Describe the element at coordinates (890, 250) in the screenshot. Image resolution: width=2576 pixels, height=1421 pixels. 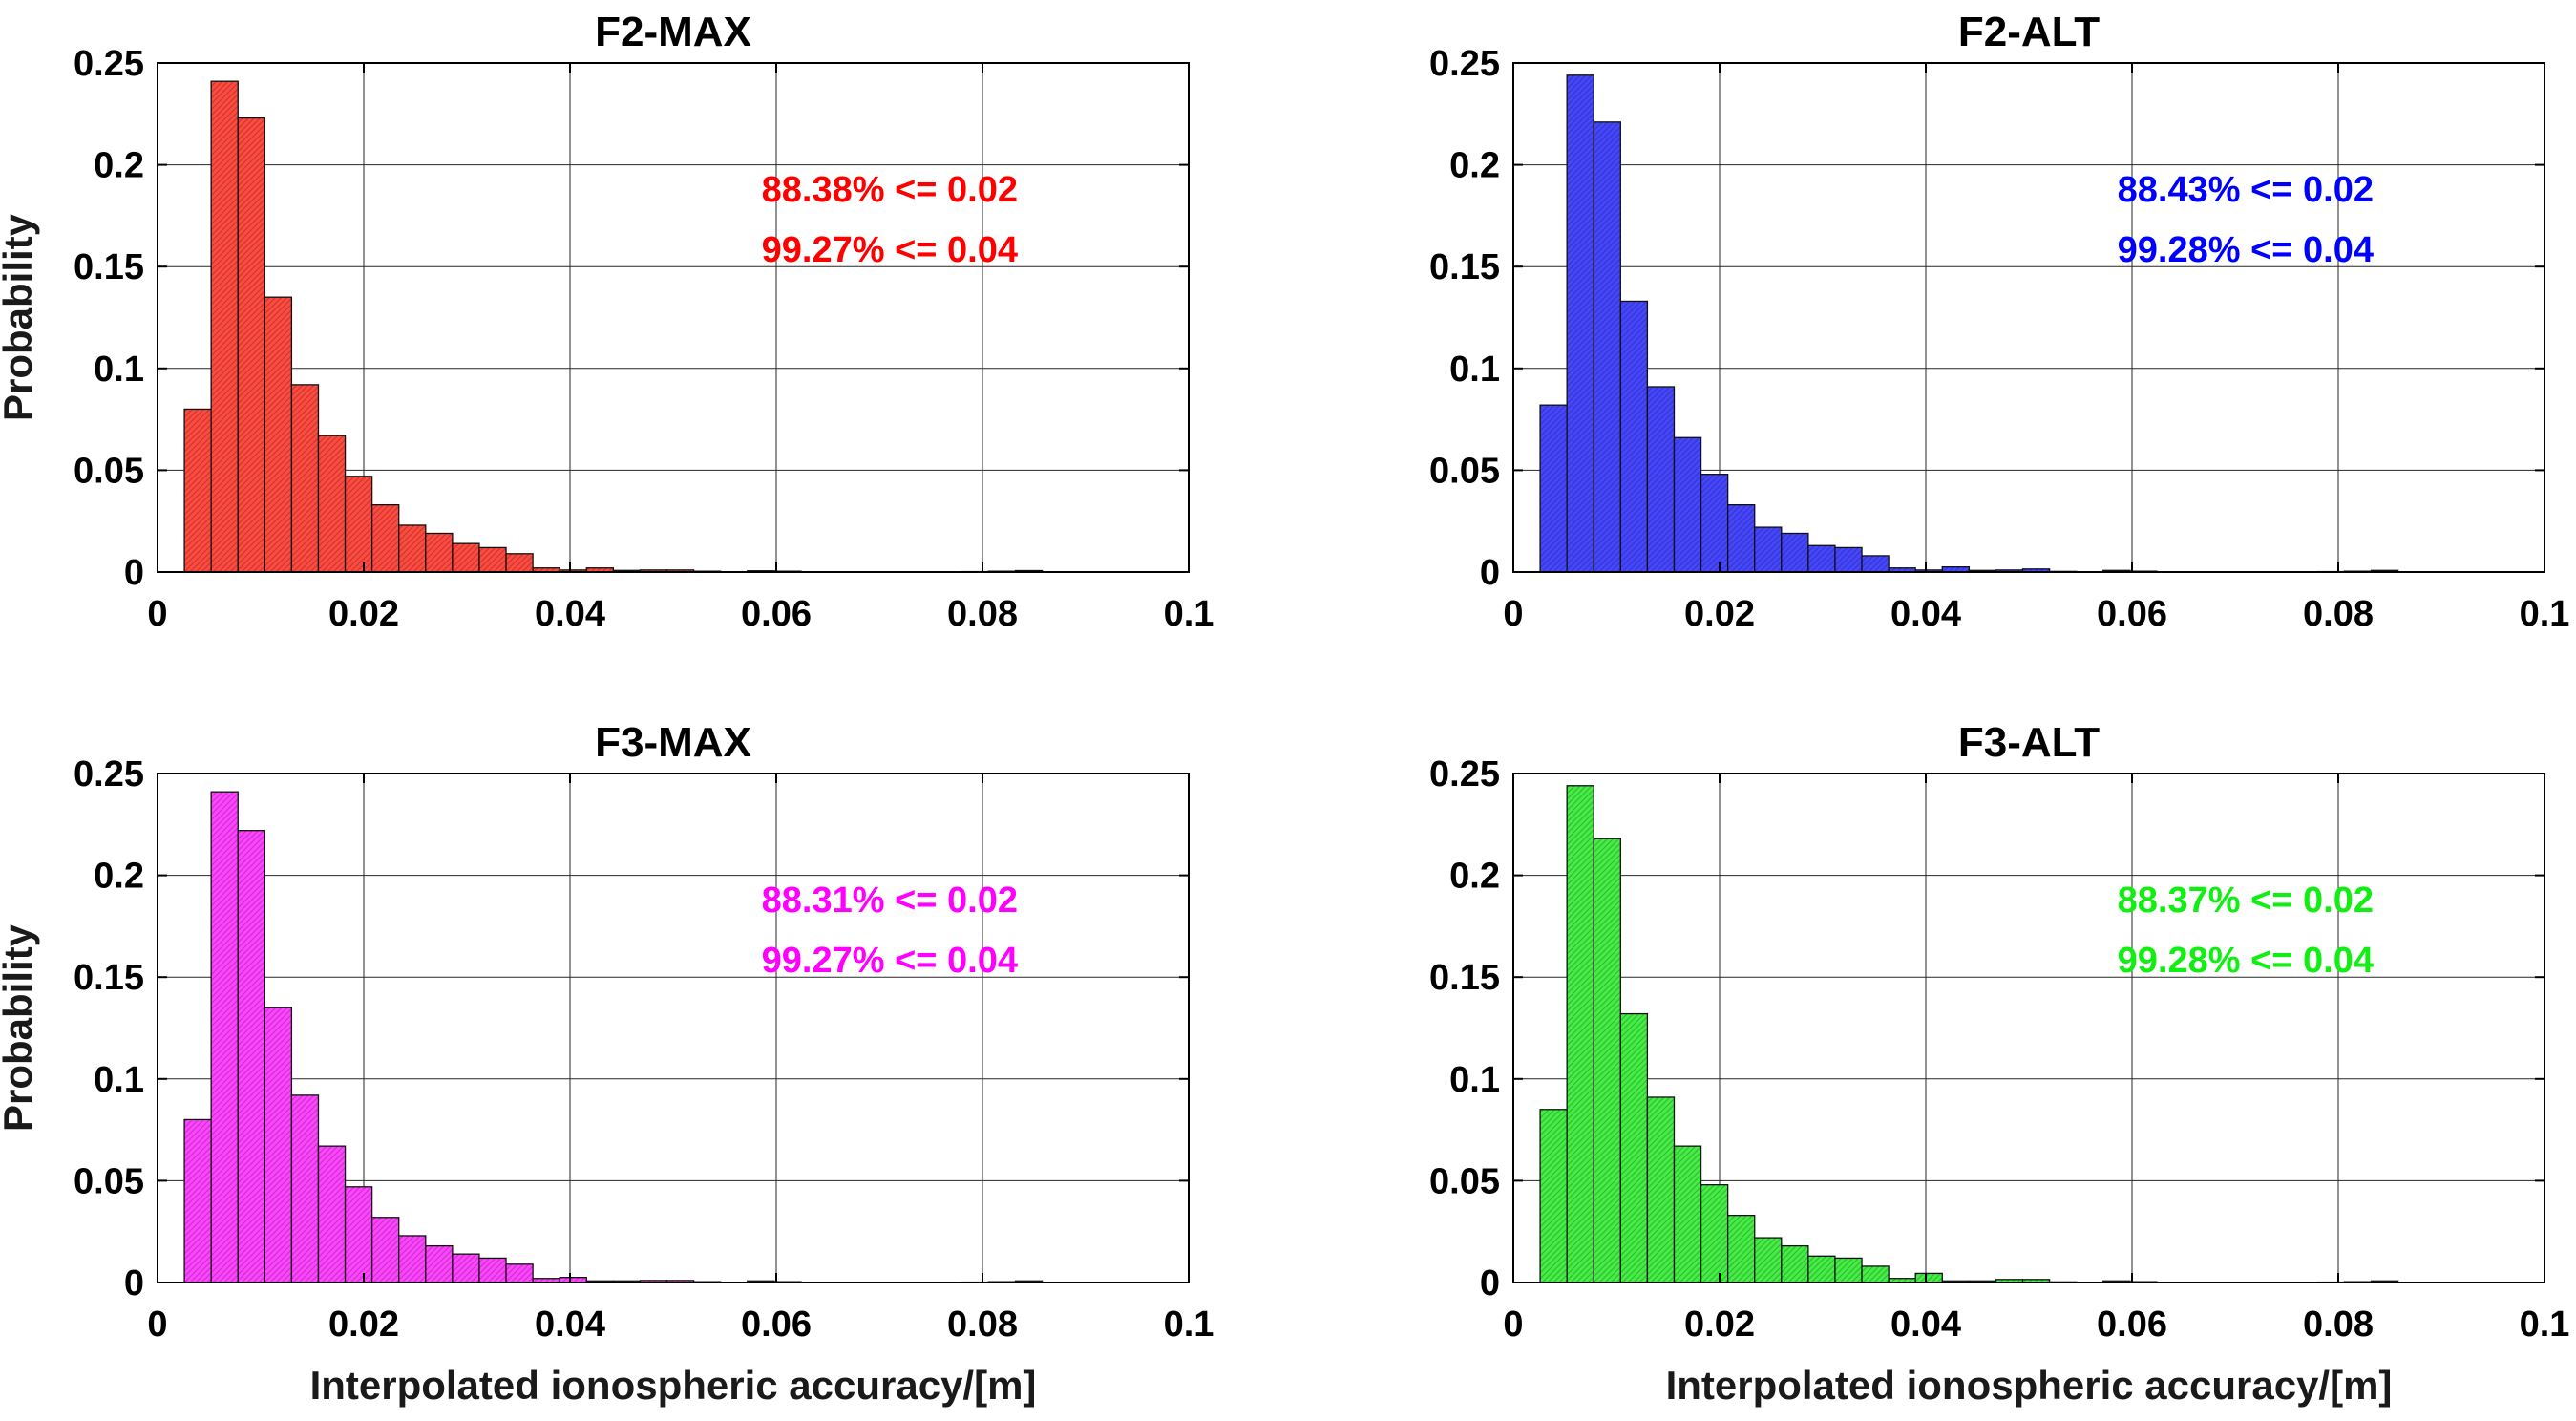
I see `accuracy-annotation: 99.27% <= 0.04` at that location.